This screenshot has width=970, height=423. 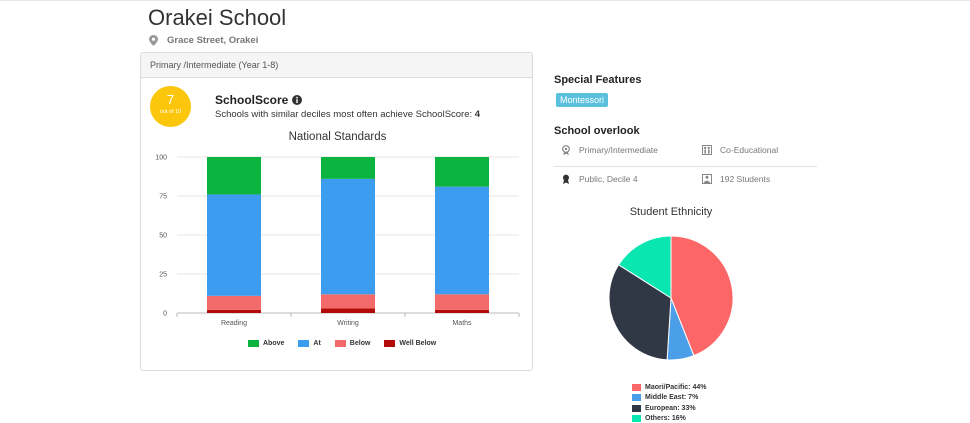 I want to click on bar-maths-above, so click(x=462, y=172).